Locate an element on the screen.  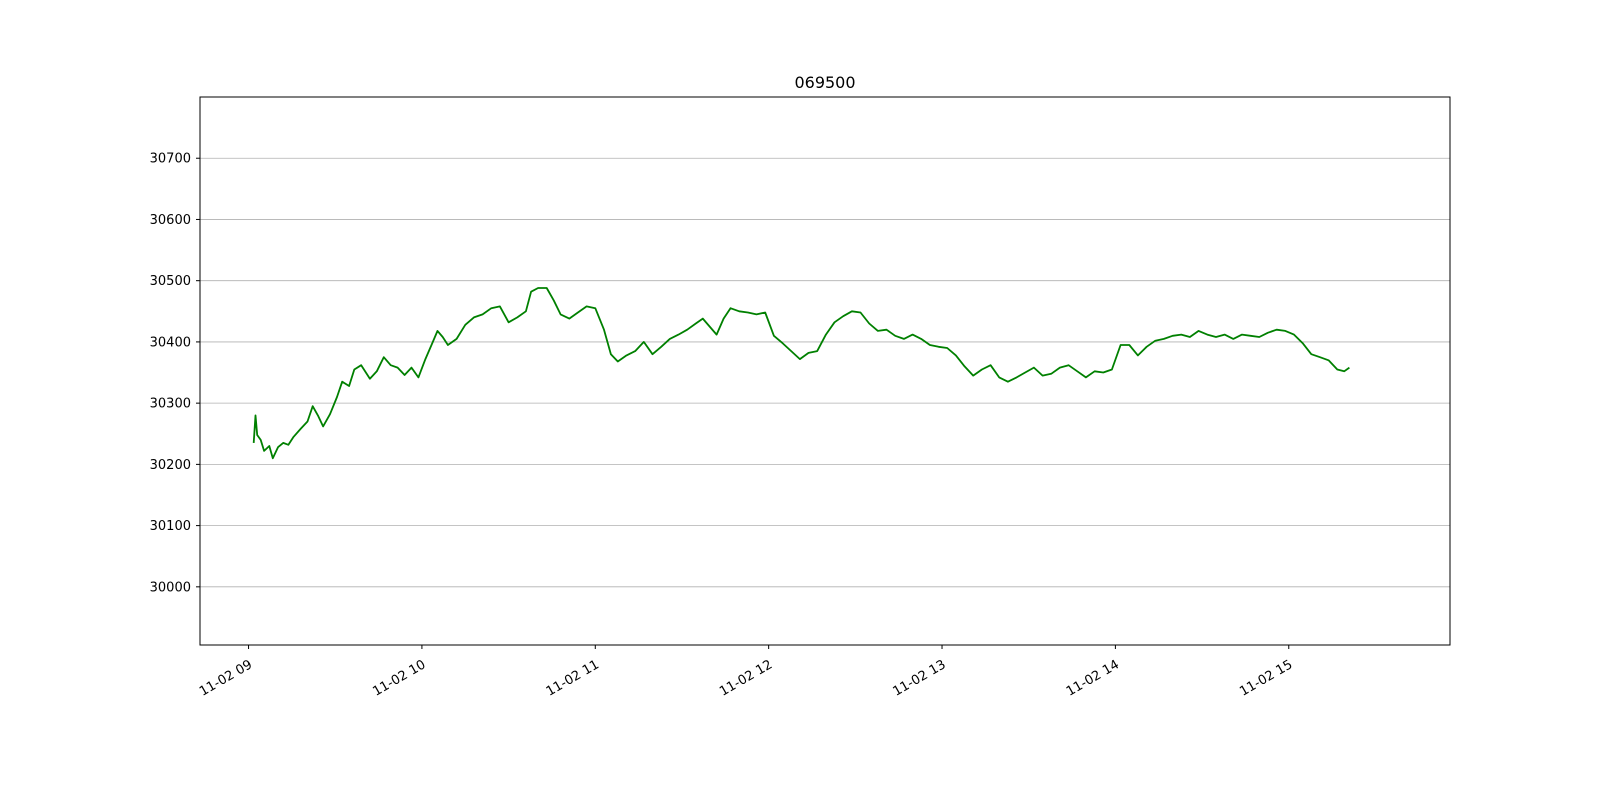
series-line is located at coordinates (801, 373).